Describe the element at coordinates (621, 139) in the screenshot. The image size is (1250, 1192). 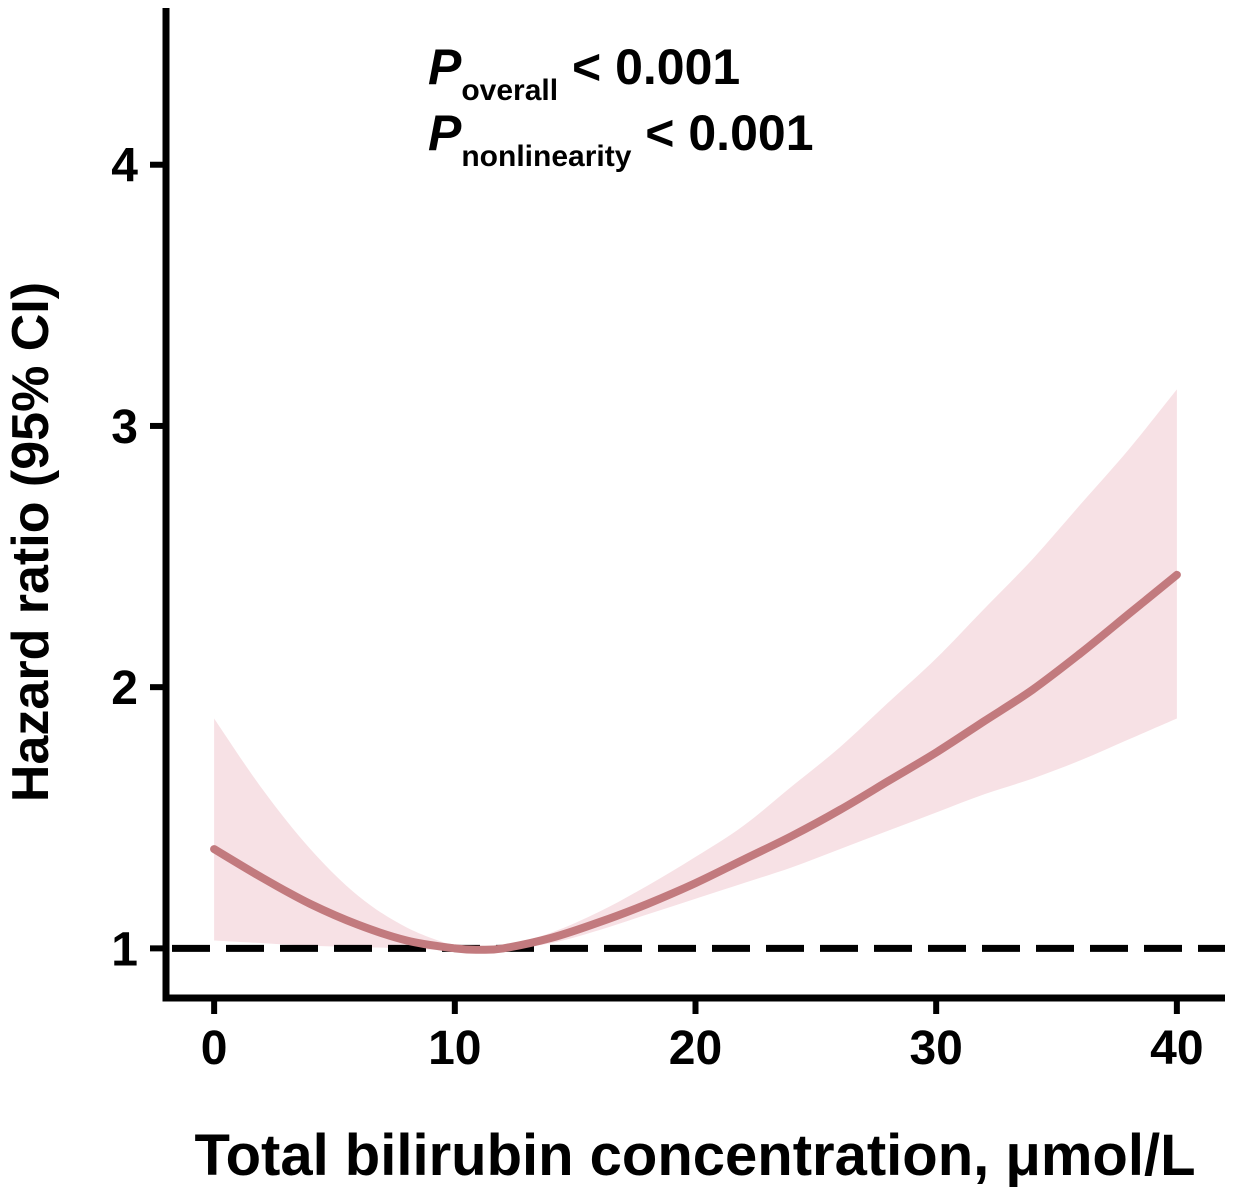
I see `p-nonlinearity-annotation: Pnonlinearity < 0.001` at that location.